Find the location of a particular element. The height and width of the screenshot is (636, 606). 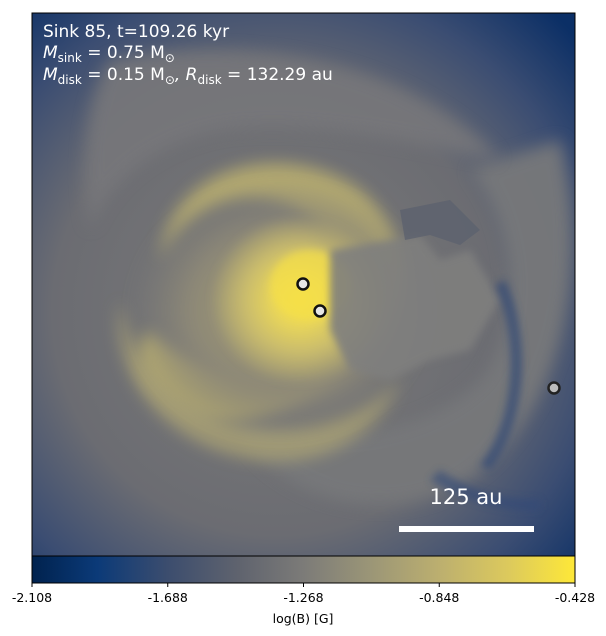

sink-markers is located at coordinates (428, 336).